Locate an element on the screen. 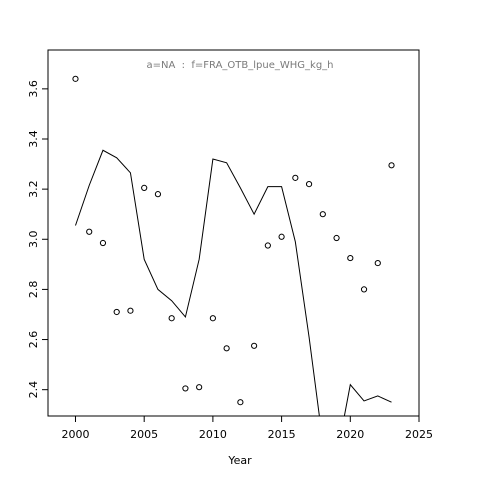  y-tick-label: 3.0 is located at coordinates (33, 240).